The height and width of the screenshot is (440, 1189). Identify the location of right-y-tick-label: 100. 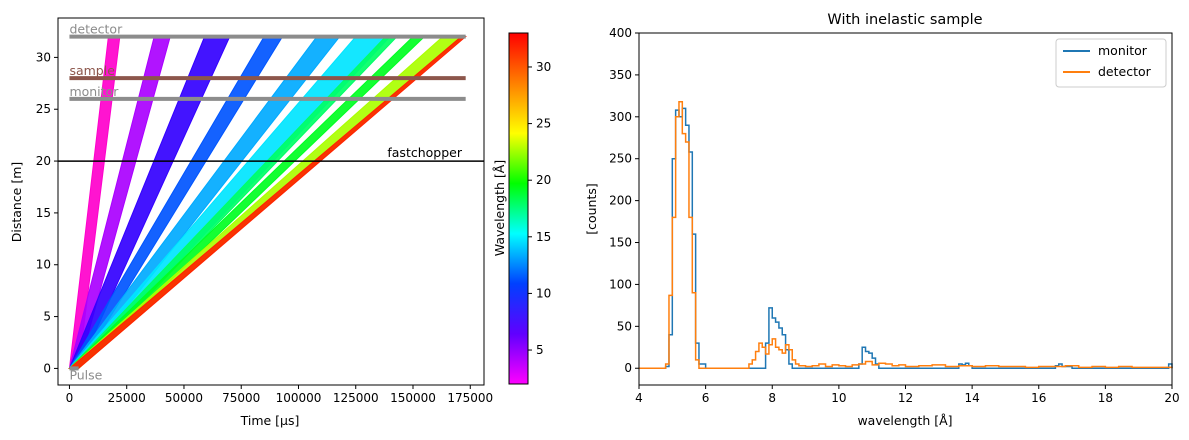
(620, 284).